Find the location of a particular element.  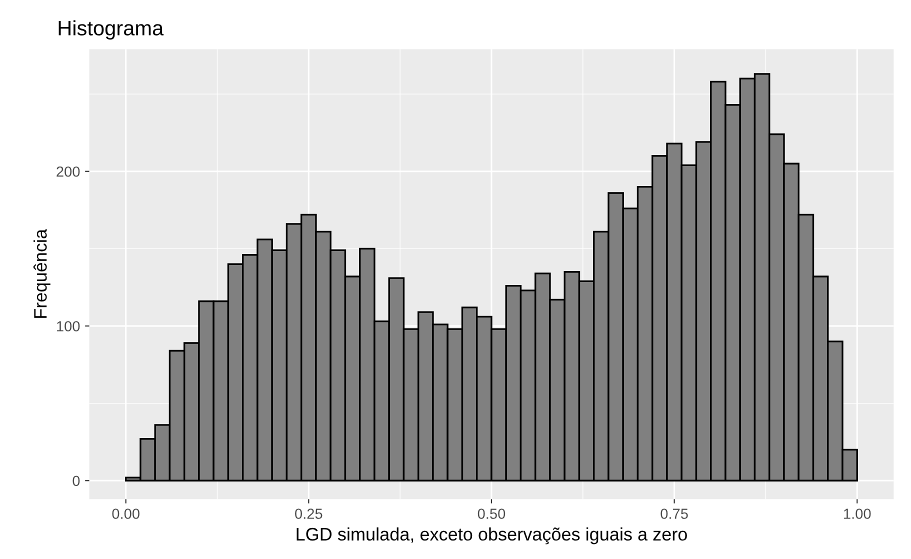

y-axis-title: Frequência is located at coordinates (41, 273).